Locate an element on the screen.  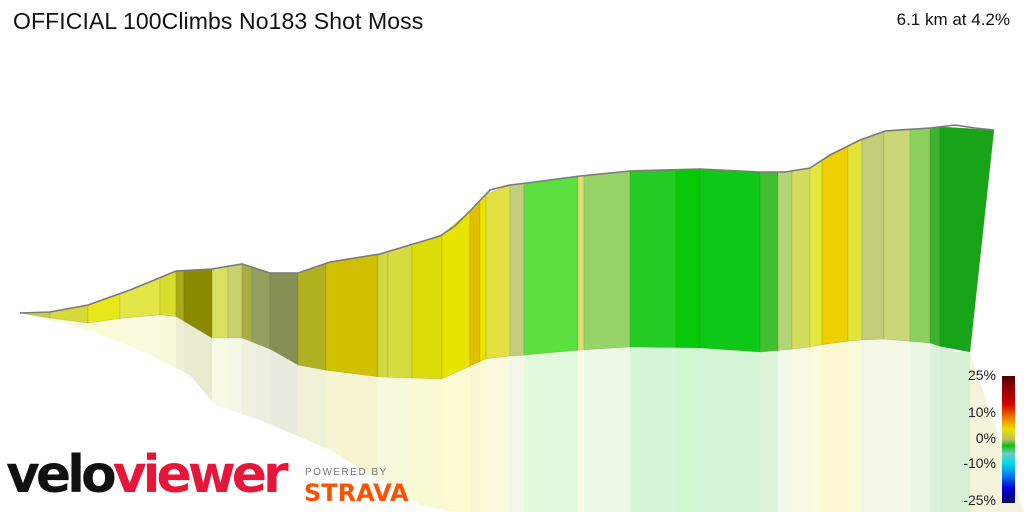
logo-velo: velo is located at coordinates (61, 475).